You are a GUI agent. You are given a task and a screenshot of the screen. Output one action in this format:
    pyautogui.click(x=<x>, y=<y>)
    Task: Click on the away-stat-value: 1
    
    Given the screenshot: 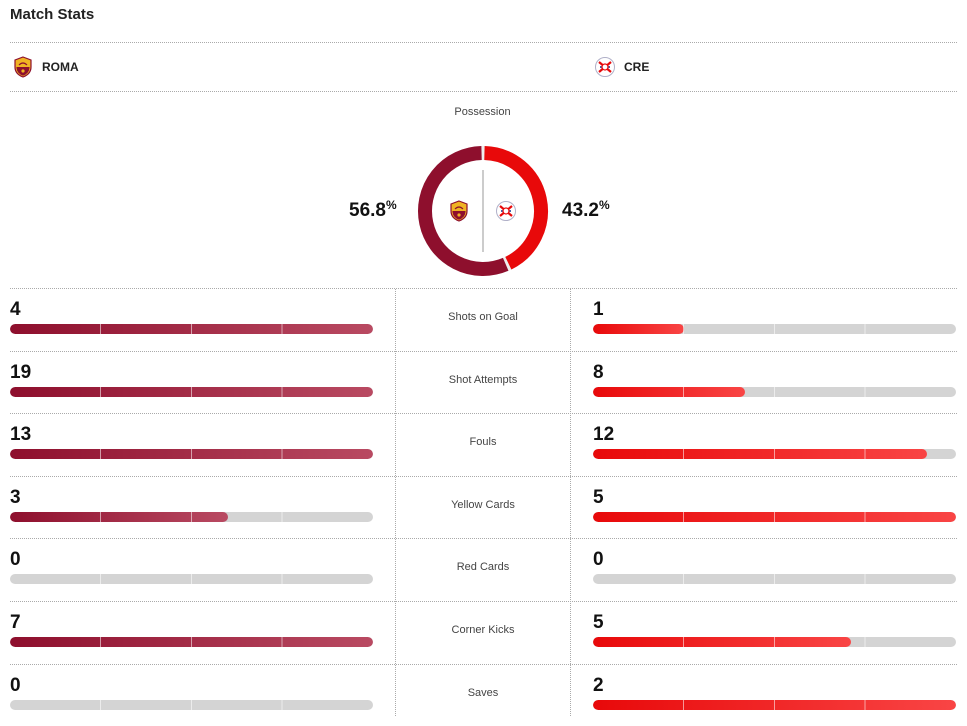 What is the action you would take?
    pyautogui.click(x=598, y=309)
    